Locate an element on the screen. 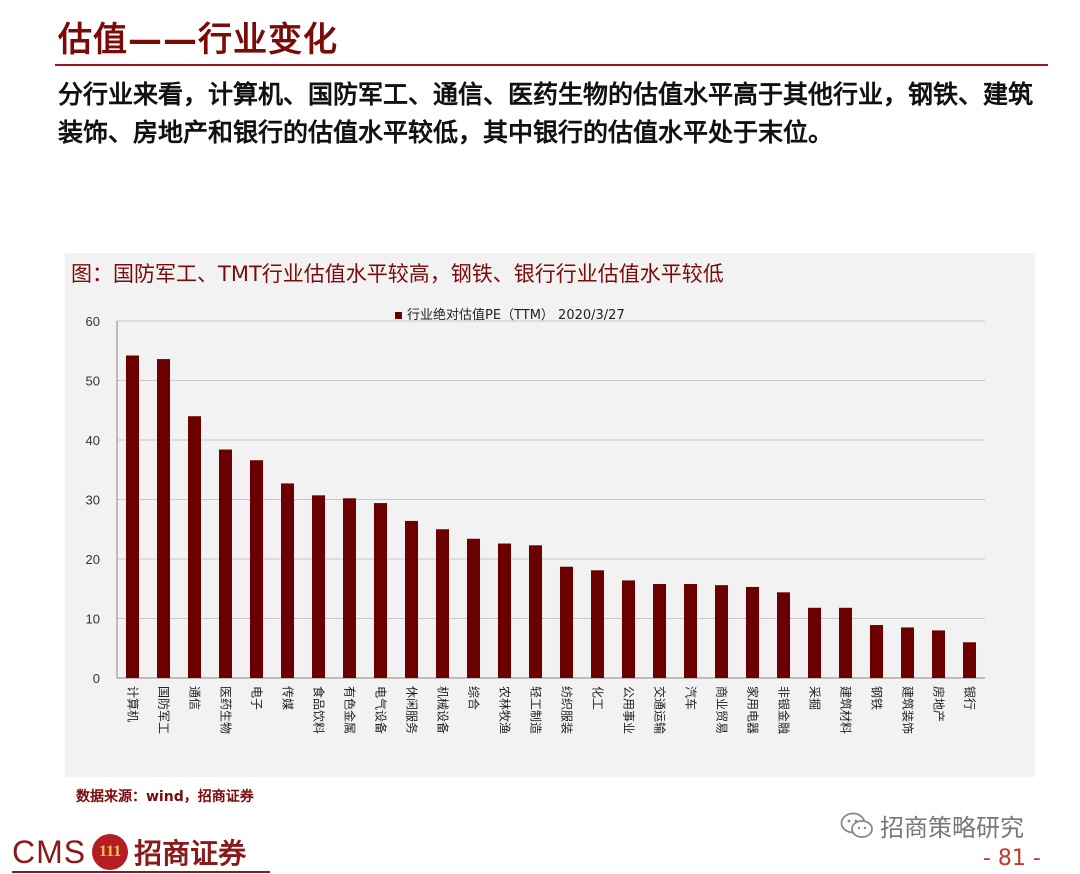 The image size is (1080, 874). page-number: - 81 - is located at coordinates (1012, 858).